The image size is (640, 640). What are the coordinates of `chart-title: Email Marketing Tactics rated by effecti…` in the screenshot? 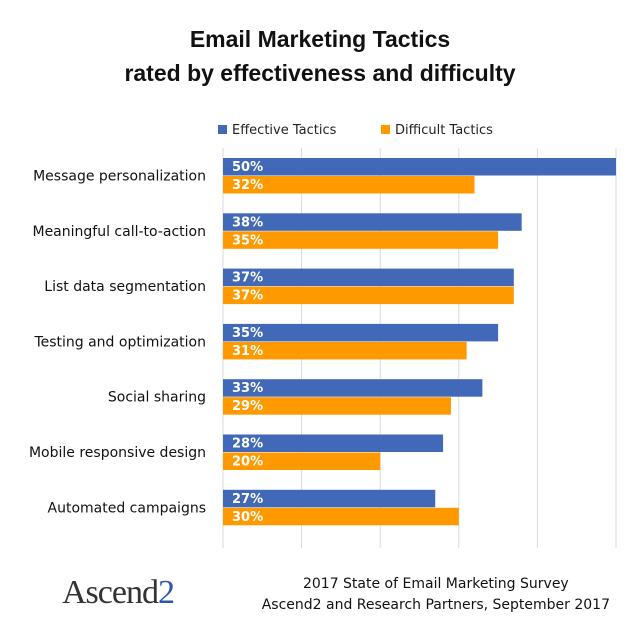 It's located at (320, 56).